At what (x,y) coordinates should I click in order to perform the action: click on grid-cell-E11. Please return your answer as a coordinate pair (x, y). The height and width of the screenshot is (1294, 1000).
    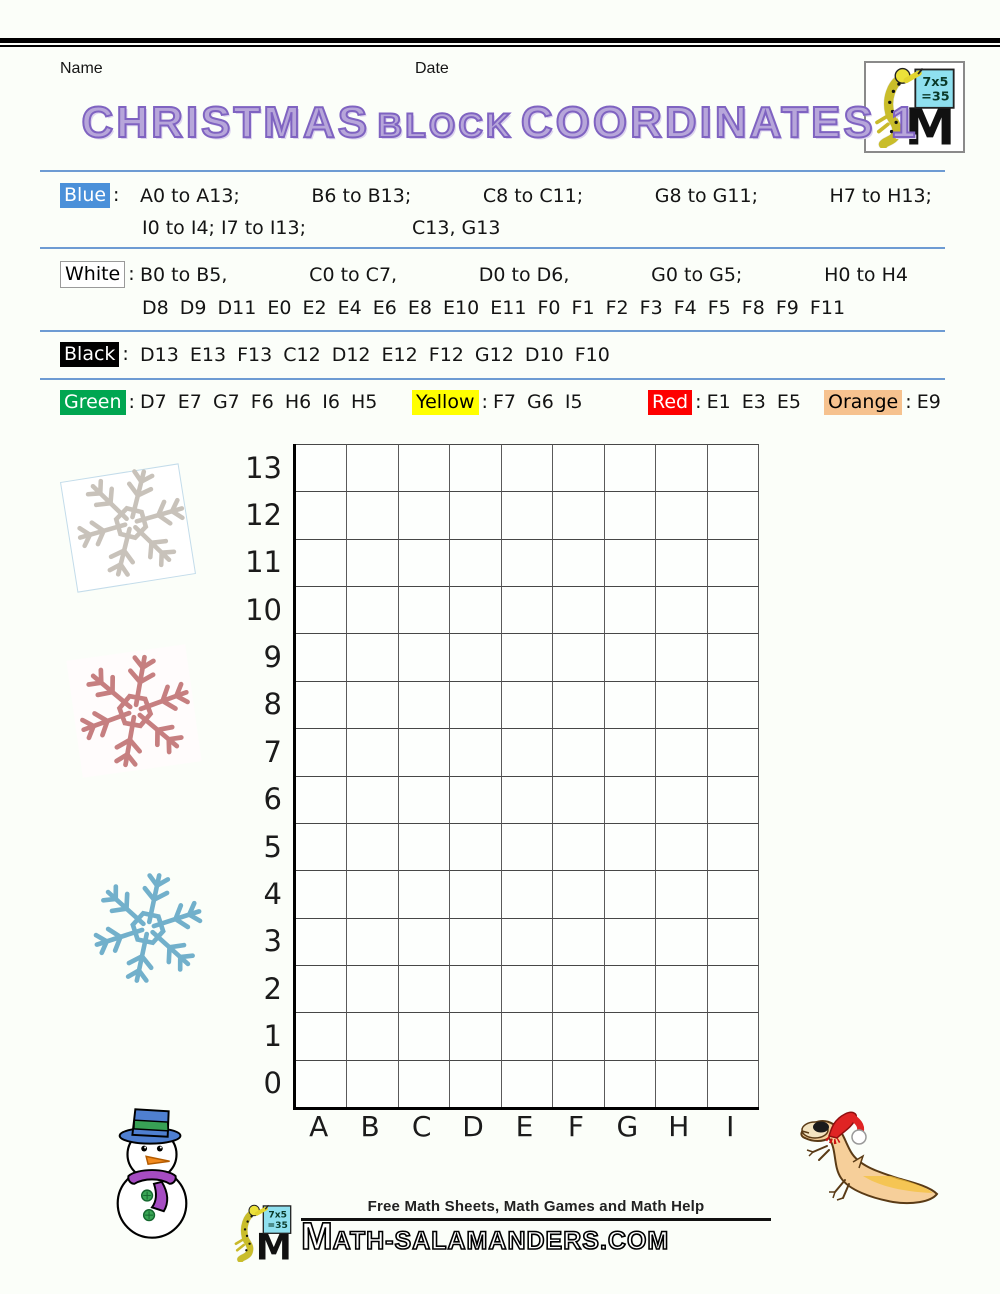
    Looking at the image, I should click on (527, 562).